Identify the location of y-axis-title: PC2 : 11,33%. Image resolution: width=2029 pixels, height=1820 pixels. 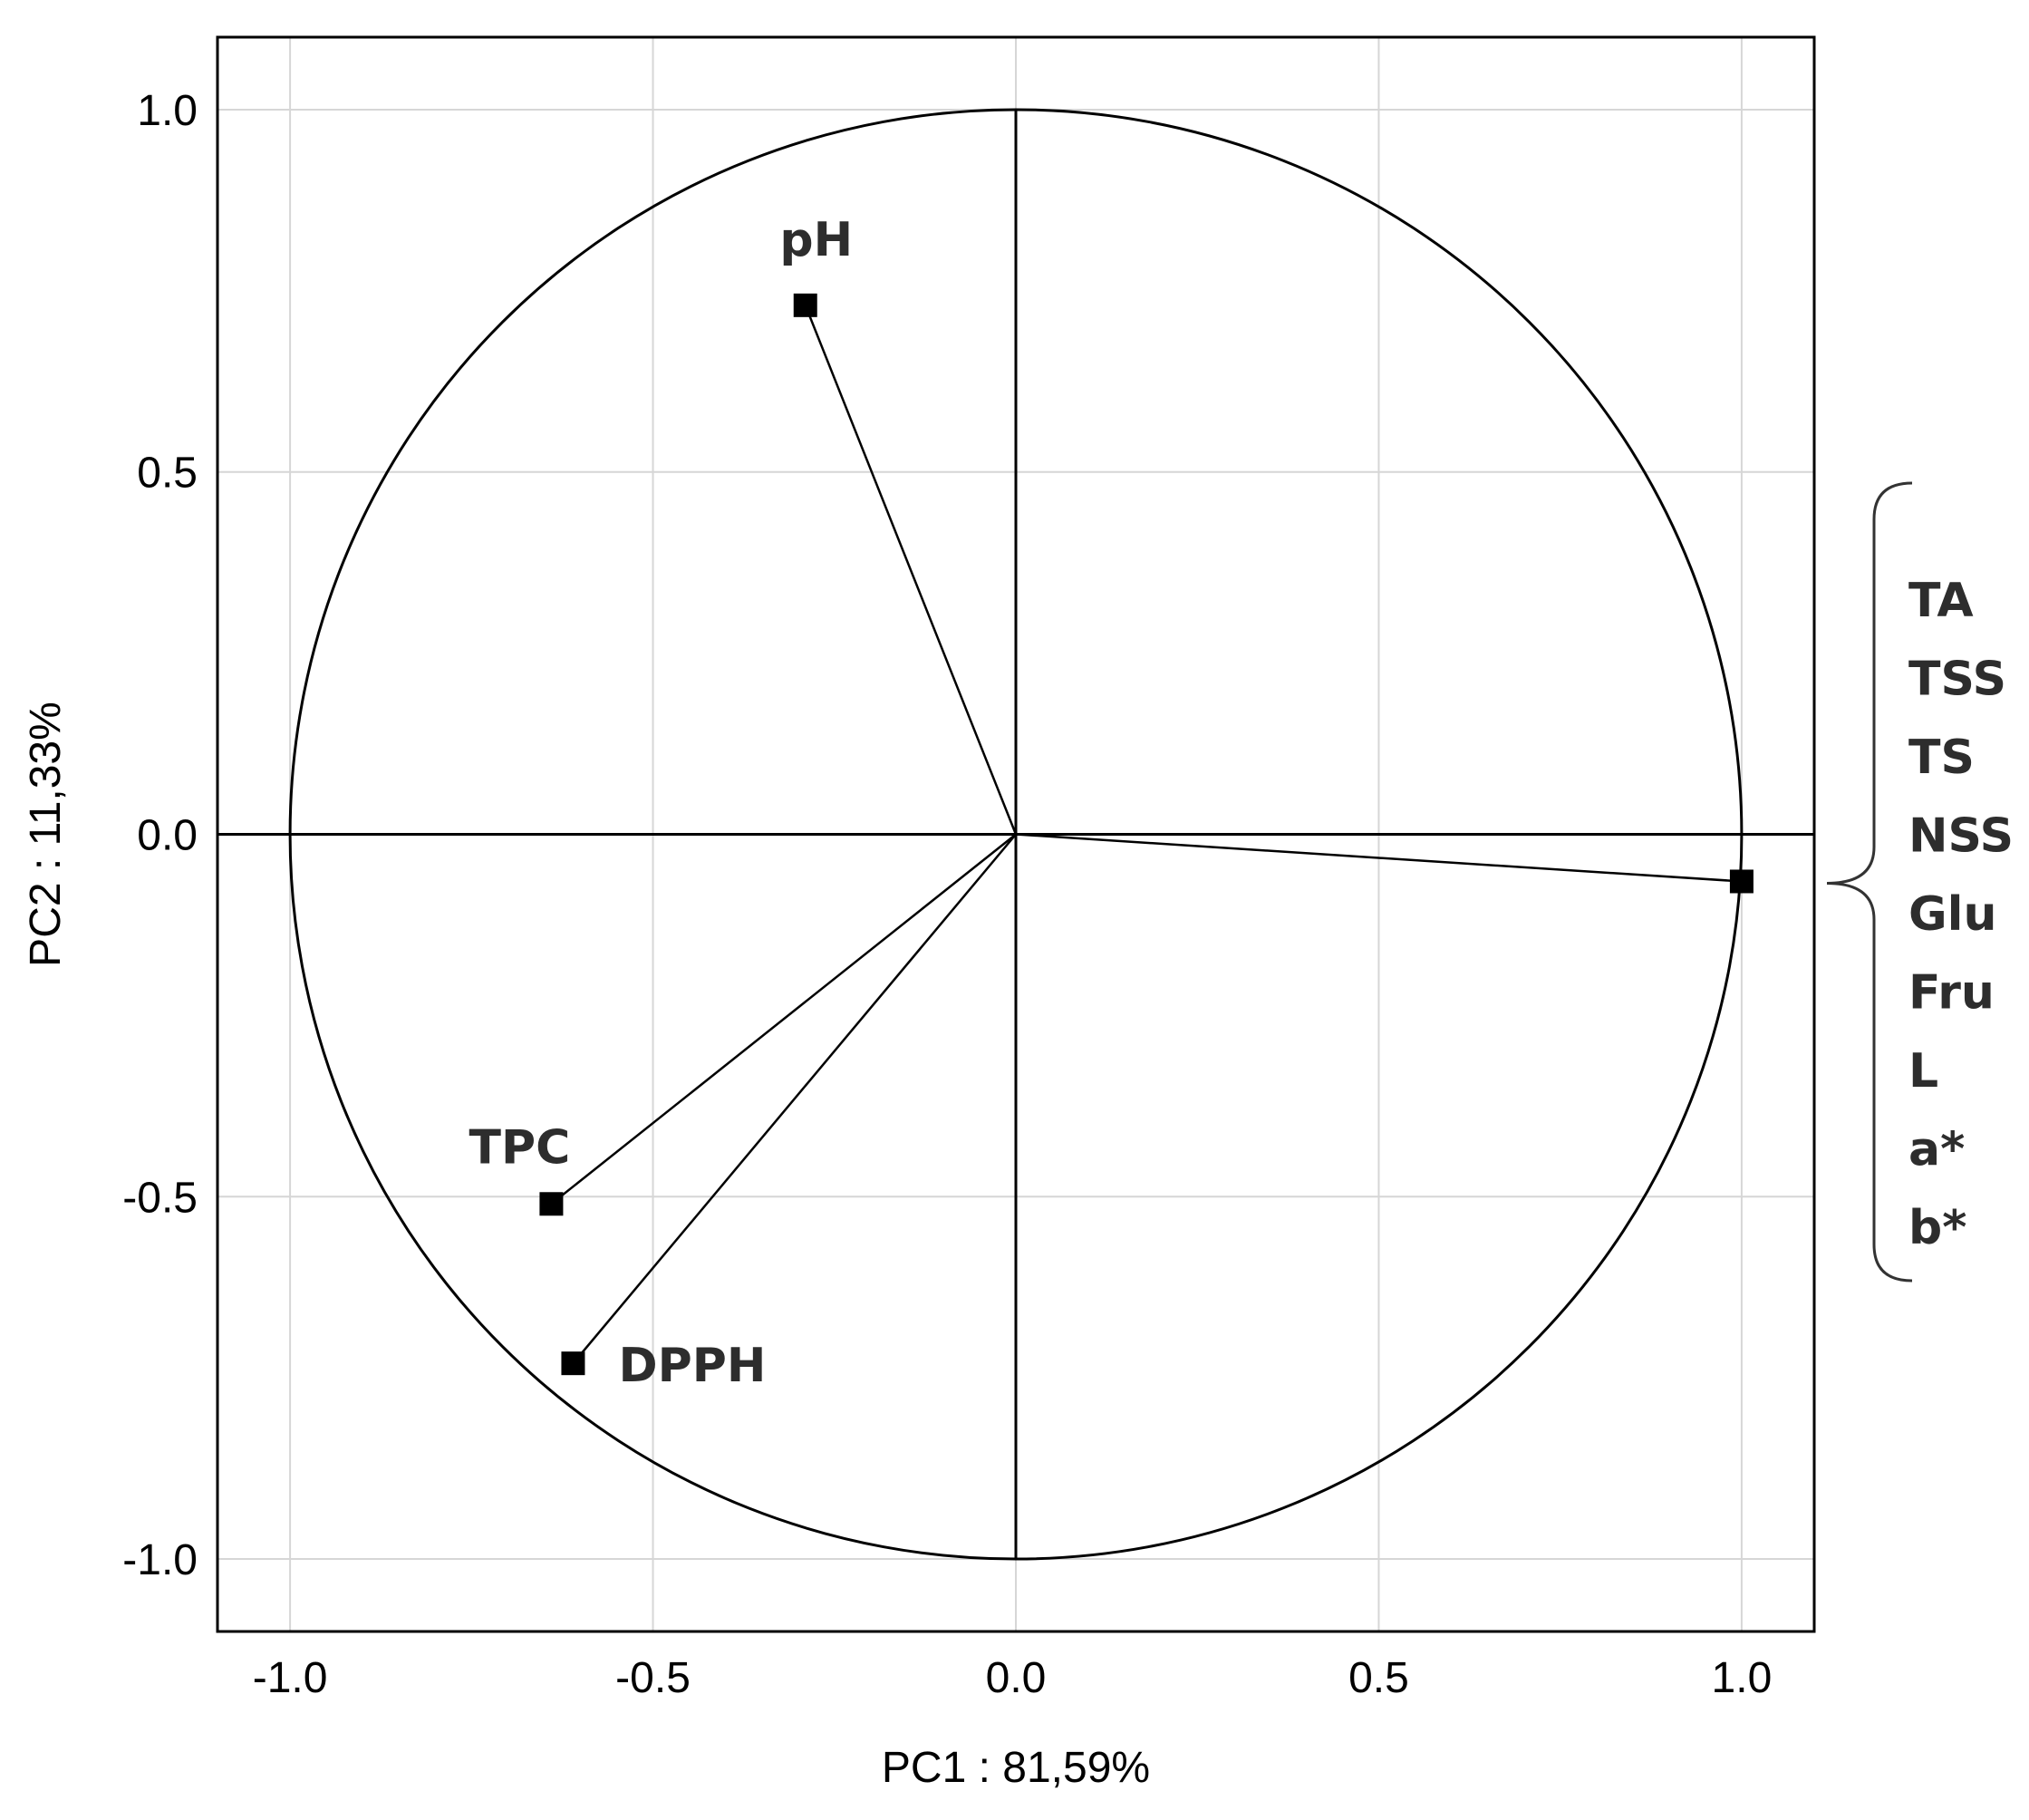
(46, 834).